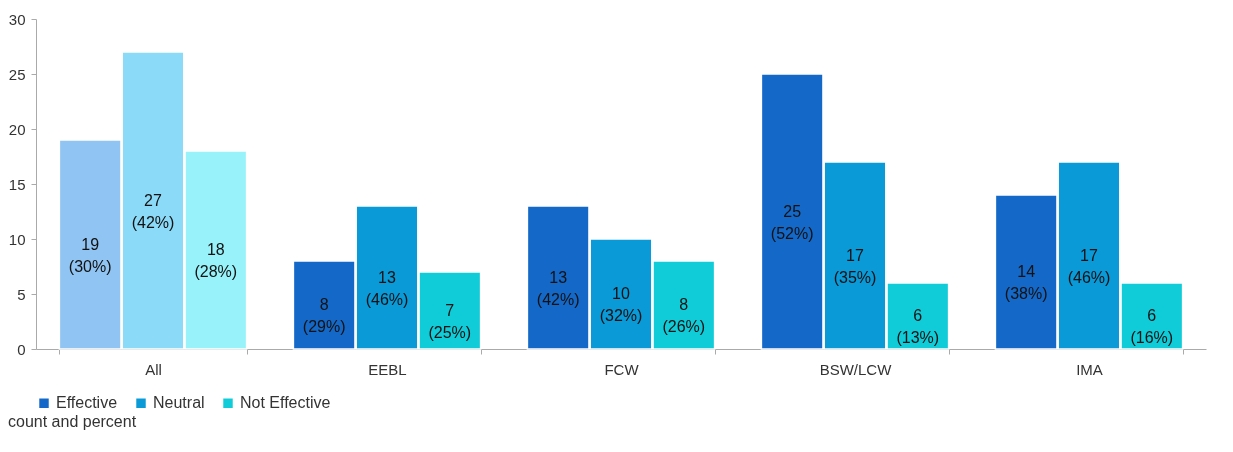 This screenshot has width=1233, height=452. What do you see at coordinates (621, 304) in the screenshot?
I see `data-label: 10 (32%)` at bounding box center [621, 304].